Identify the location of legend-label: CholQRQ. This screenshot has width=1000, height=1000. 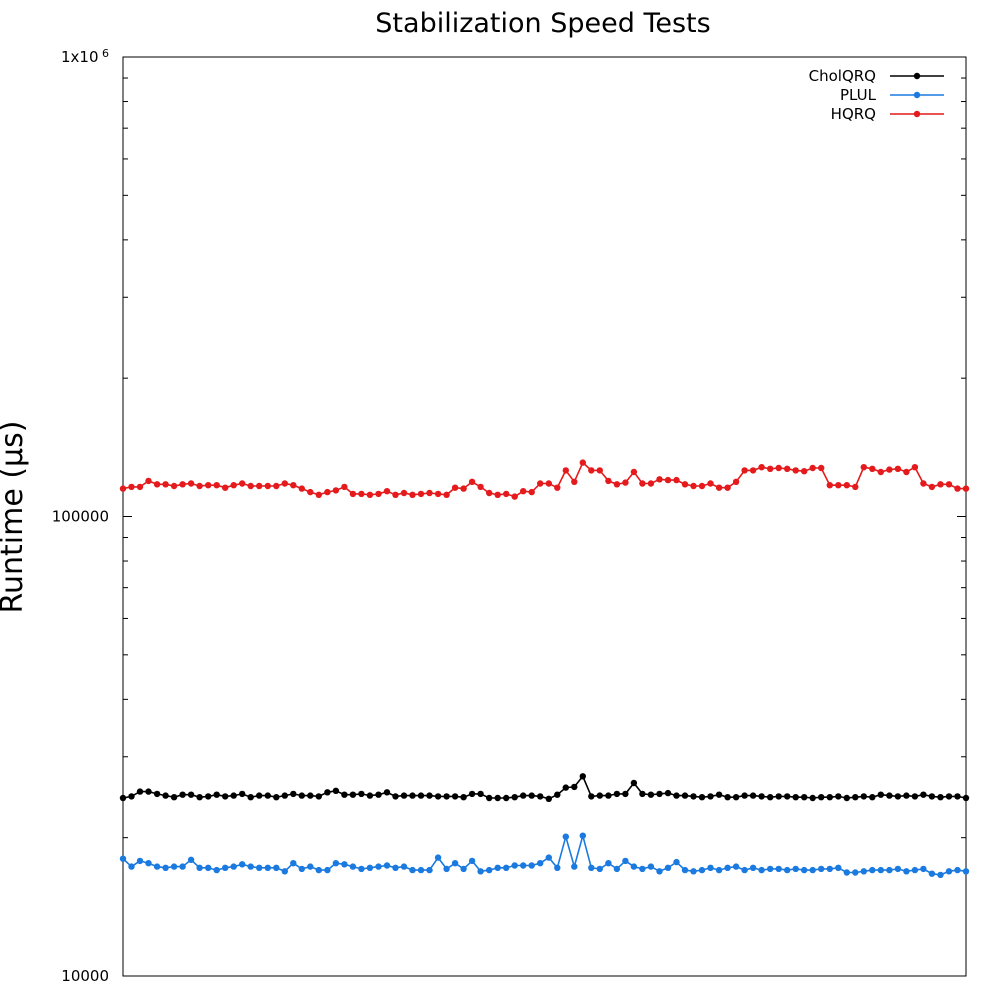
(842, 76).